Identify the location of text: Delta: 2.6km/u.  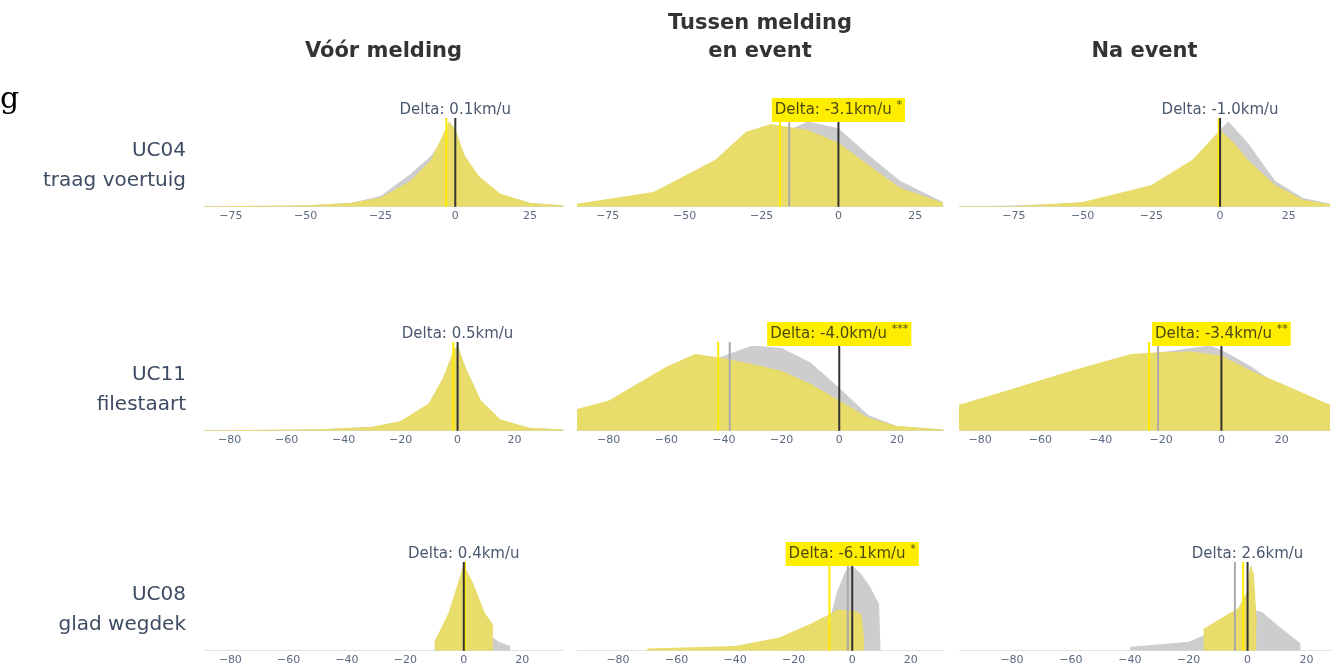
(1247, 552).